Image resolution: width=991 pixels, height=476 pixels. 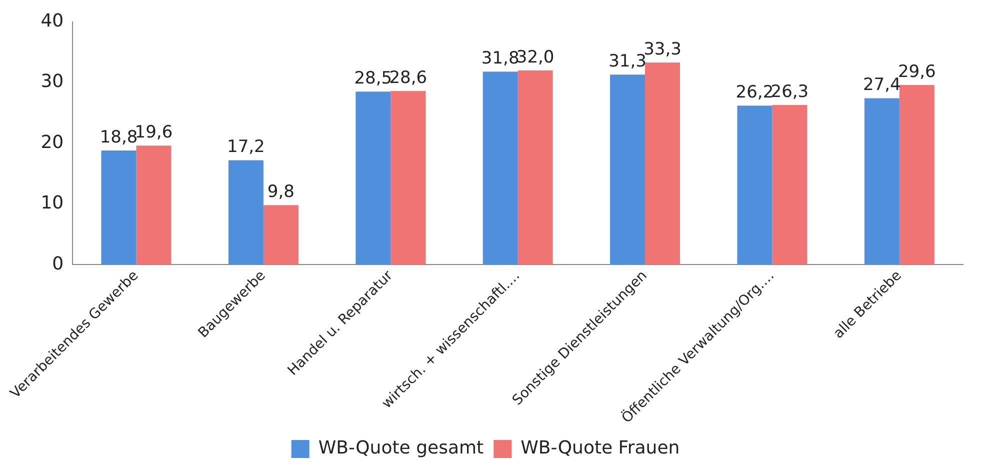 What do you see at coordinates (52, 142) in the screenshot?
I see `y-tick-label: 20` at bounding box center [52, 142].